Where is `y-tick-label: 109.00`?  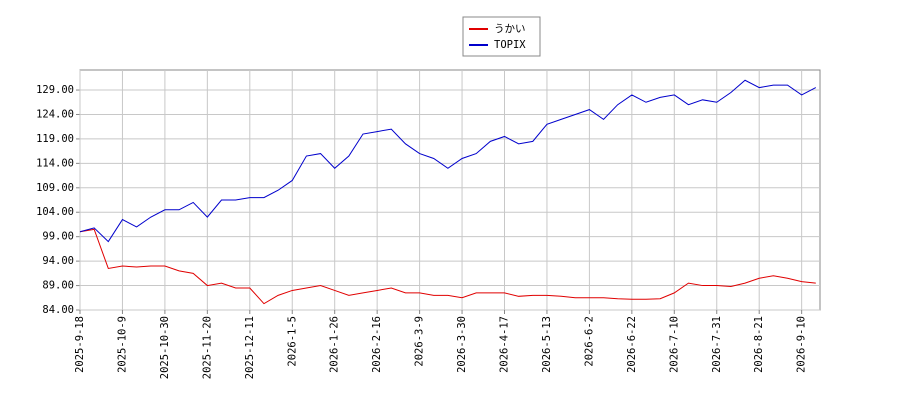 y-tick-label: 109.00 is located at coordinates (55, 188).